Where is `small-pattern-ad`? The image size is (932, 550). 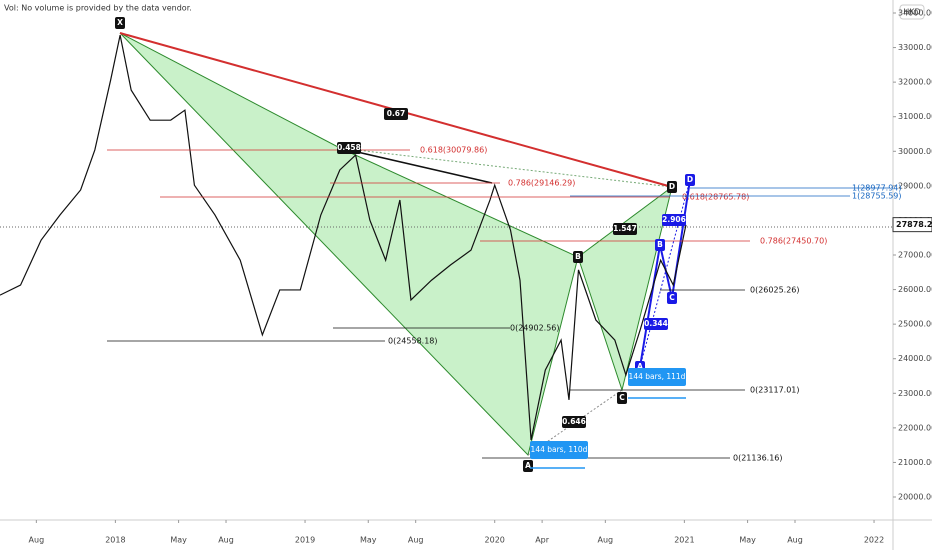
small-pattern-ad is located at coordinates (665, 273).